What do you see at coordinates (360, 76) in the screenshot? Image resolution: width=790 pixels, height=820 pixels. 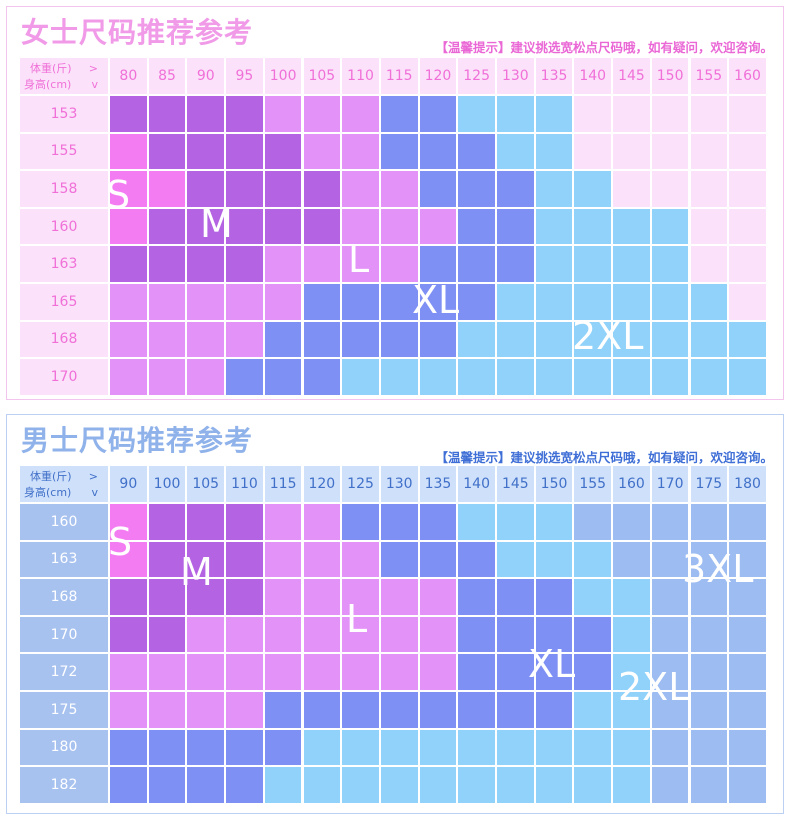 I see `women-weight-header: 110` at bounding box center [360, 76].